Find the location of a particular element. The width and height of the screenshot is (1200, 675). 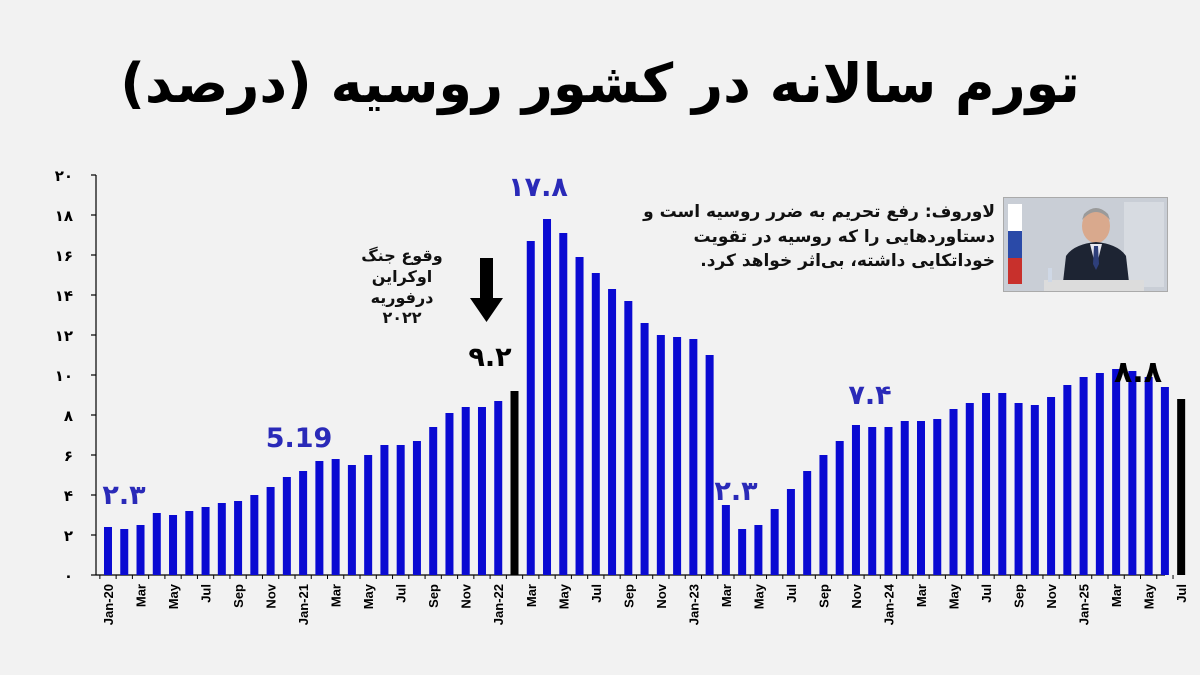

y-tick-label: ۴ is located at coordinates (68, 496).